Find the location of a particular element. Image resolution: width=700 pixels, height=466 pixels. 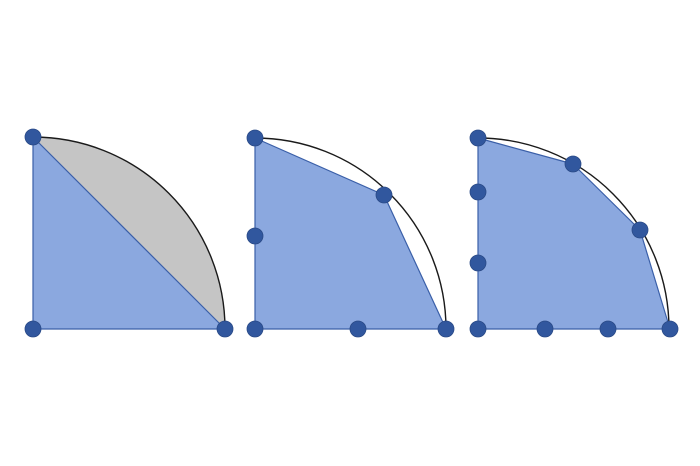

vertex-dot-bottom-mid-vertex is located at coordinates (358, 329).